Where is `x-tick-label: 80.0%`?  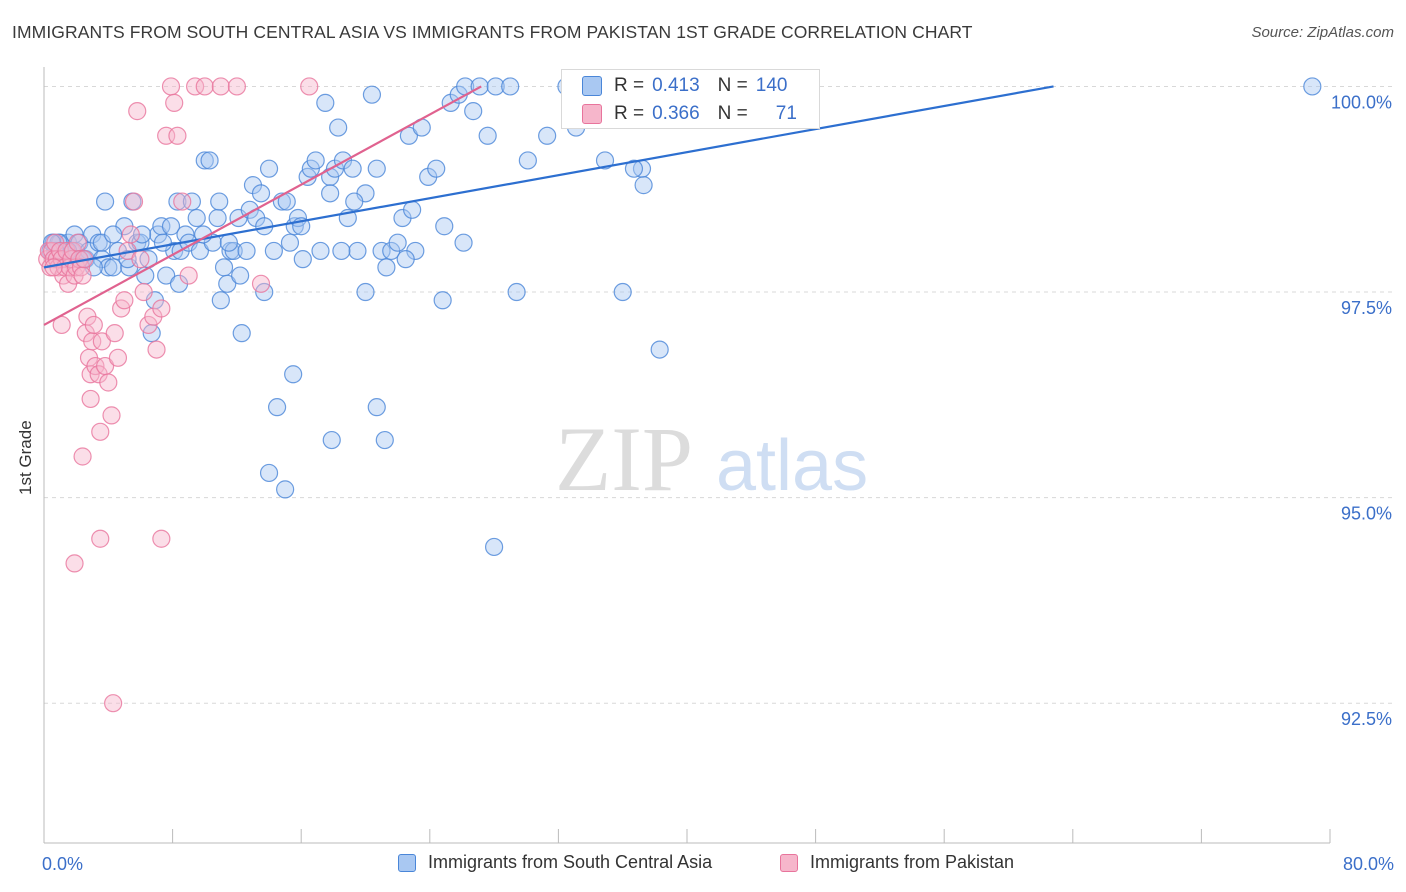
x-tick-label: 80.0% is located at coordinates (1368, 864).